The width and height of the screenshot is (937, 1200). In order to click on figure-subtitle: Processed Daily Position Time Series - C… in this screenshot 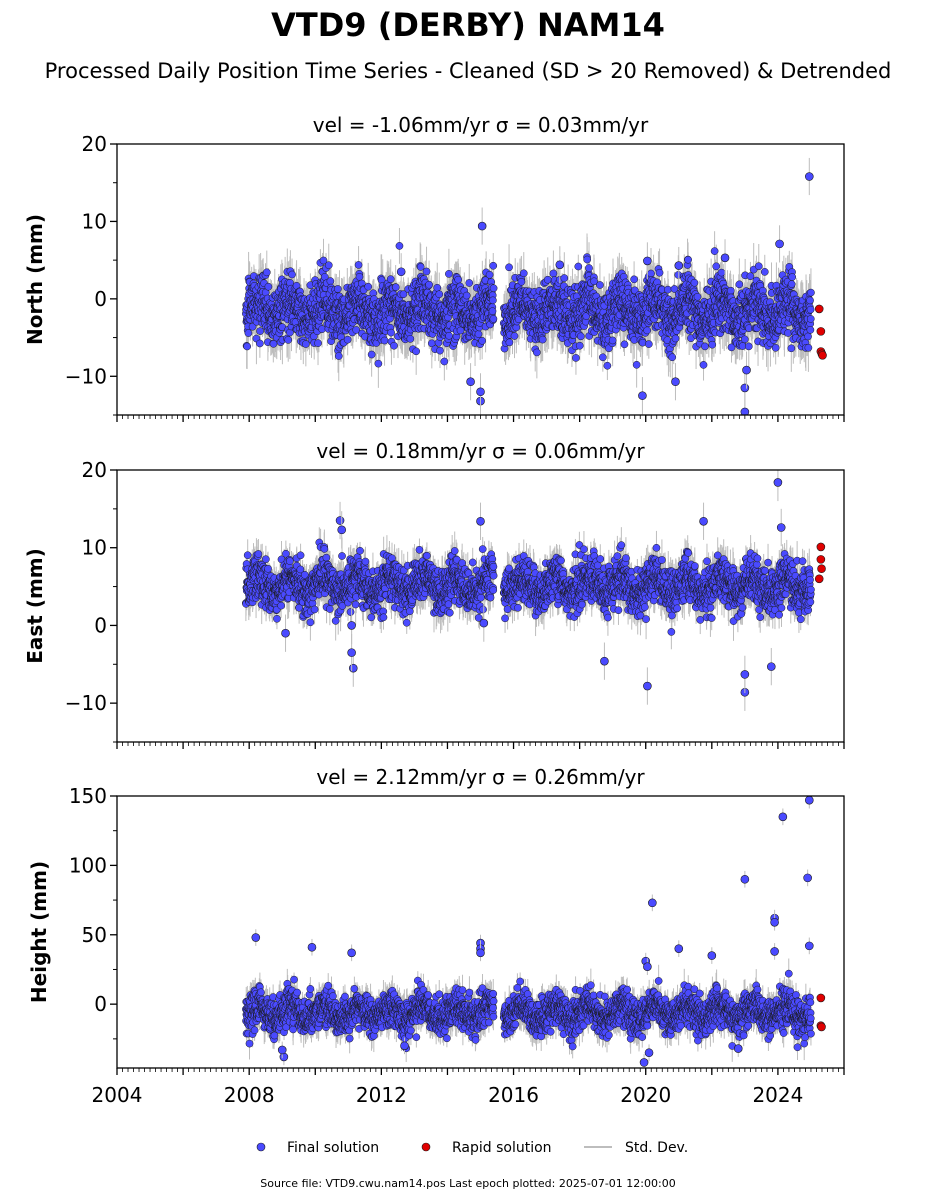, I will do `click(468, 71)`.